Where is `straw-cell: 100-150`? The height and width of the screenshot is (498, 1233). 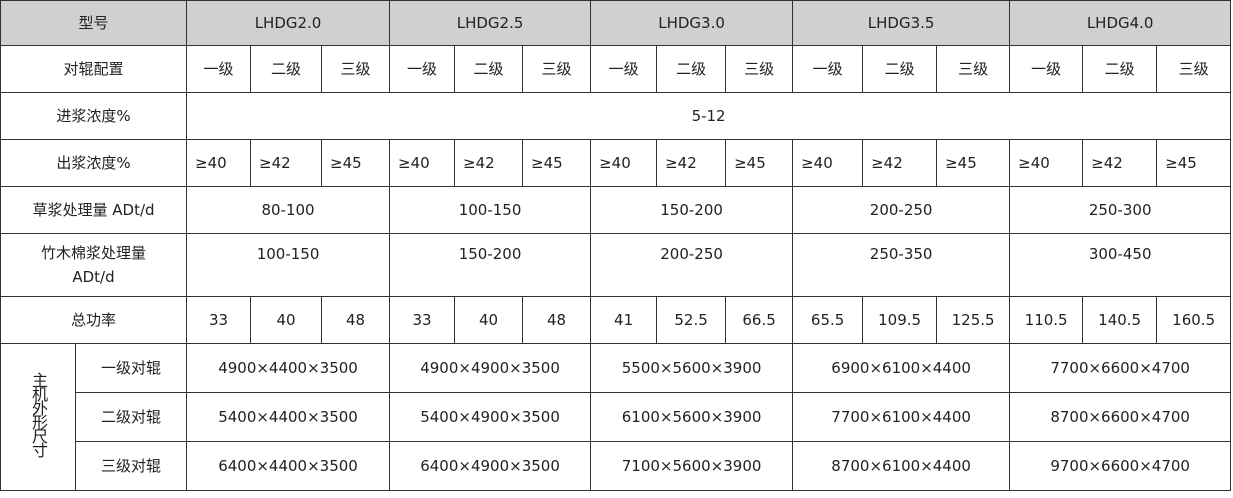
straw-cell: 100-150 is located at coordinates (490, 210).